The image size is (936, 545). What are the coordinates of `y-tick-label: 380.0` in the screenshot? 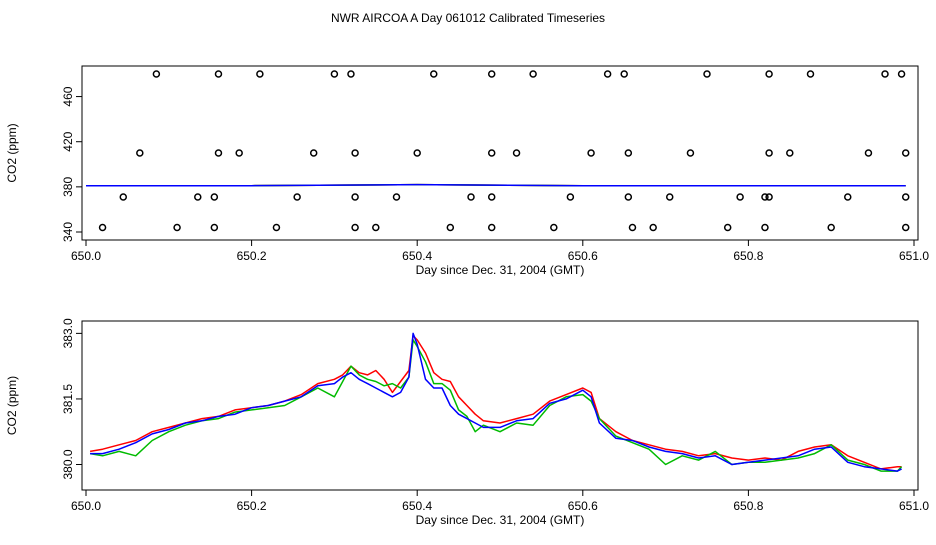 It's located at (68, 464).